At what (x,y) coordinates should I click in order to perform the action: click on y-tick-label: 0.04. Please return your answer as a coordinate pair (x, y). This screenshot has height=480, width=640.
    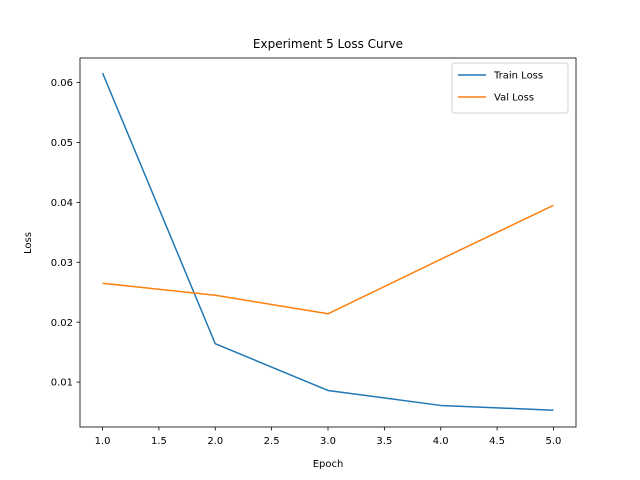
    Looking at the image, I should click on (62, 203).